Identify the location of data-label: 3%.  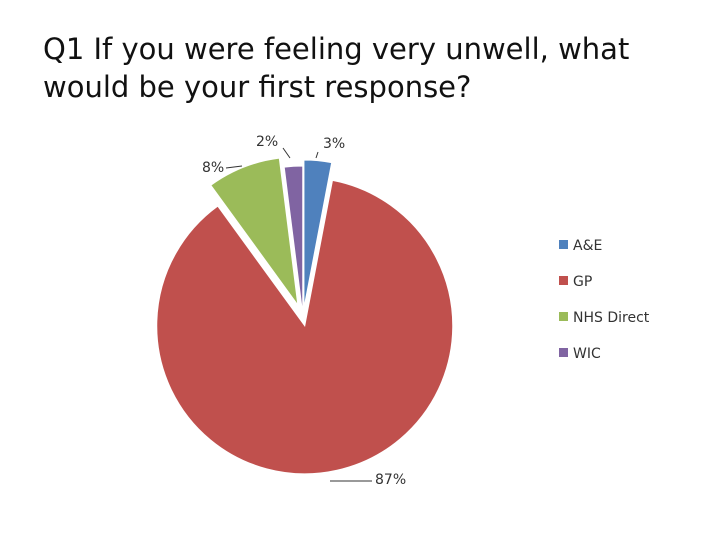
(334, 144).